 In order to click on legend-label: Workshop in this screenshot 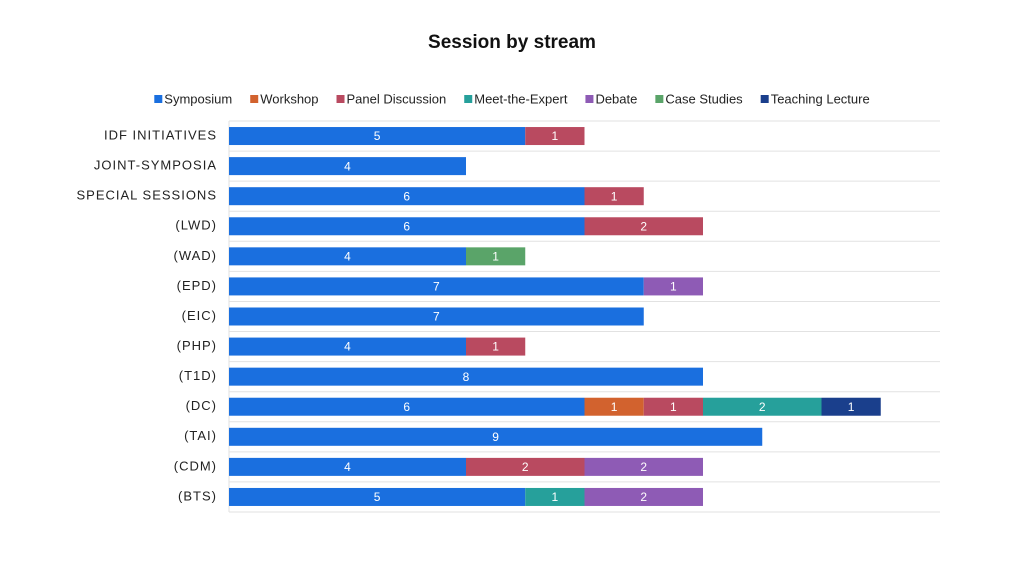, I will do `click(289, 98)`.